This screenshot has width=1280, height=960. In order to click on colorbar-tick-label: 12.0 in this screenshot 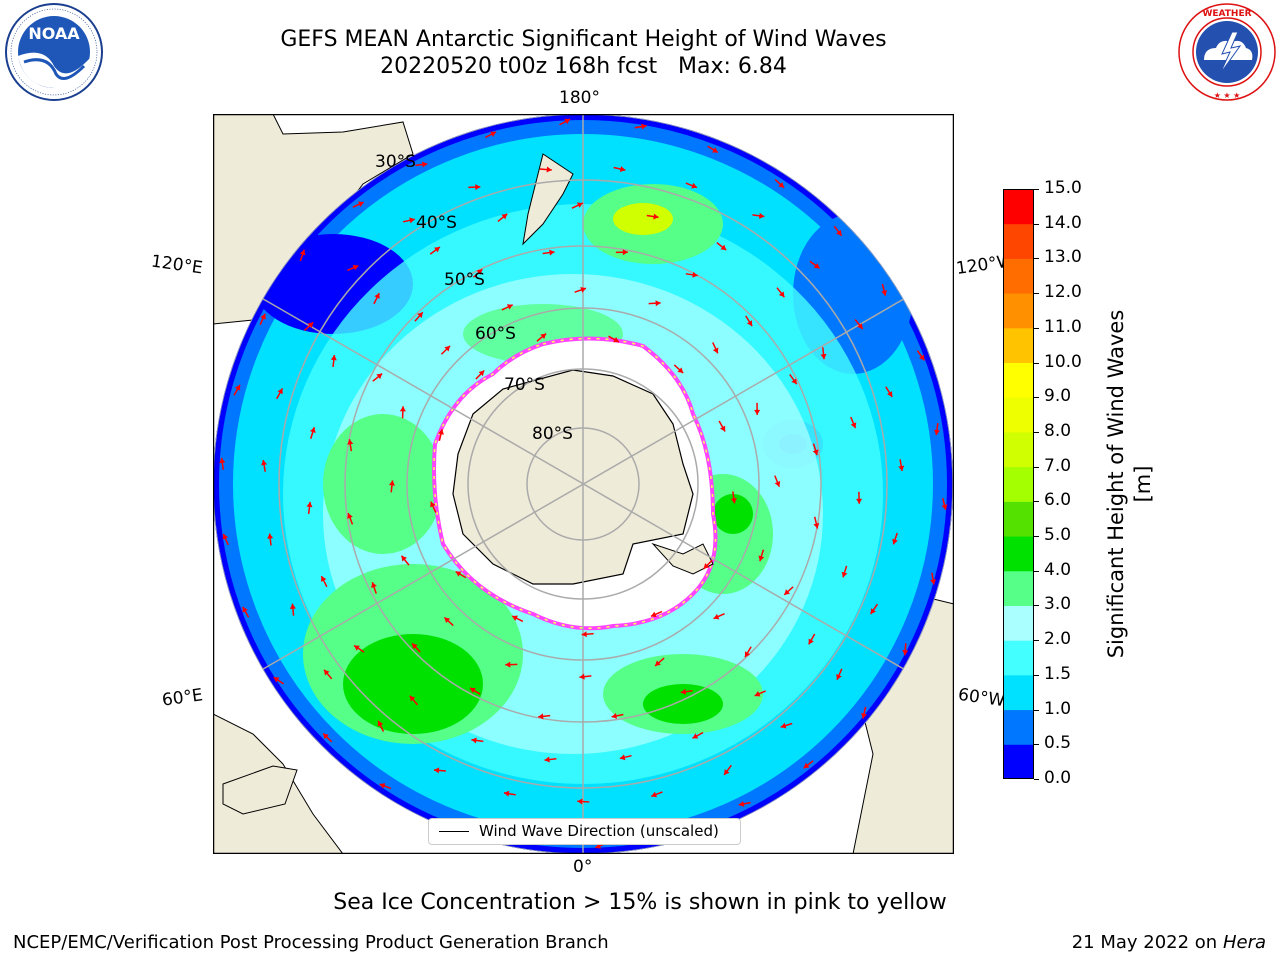, I will do `click(1063, 292)`.